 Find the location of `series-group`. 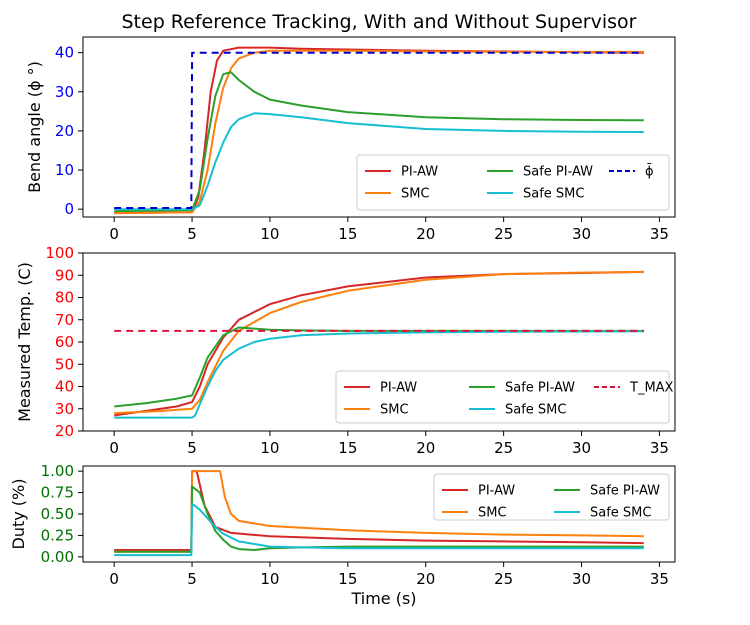

series-group is located at coordinates (379, 513).